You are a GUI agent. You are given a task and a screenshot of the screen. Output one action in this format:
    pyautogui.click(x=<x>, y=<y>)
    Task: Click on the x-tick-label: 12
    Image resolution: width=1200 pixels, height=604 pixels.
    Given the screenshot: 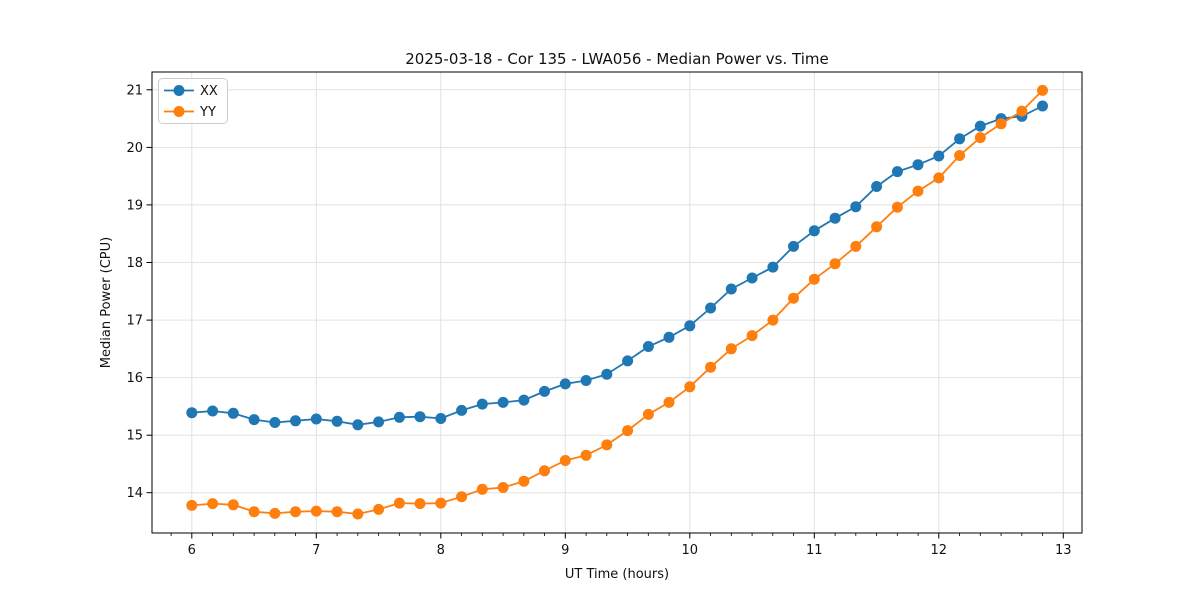 What is the action you would take?
    pyautogui.click(x=939, y=550)
    